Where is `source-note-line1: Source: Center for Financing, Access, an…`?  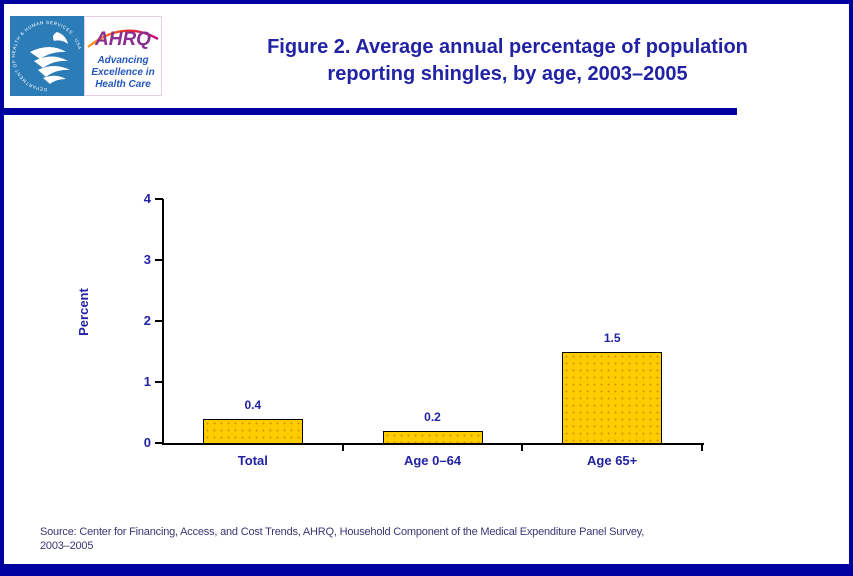 source-note-line1: Source: Center for Financing, Access, an… is located at coordinates (342, 532).